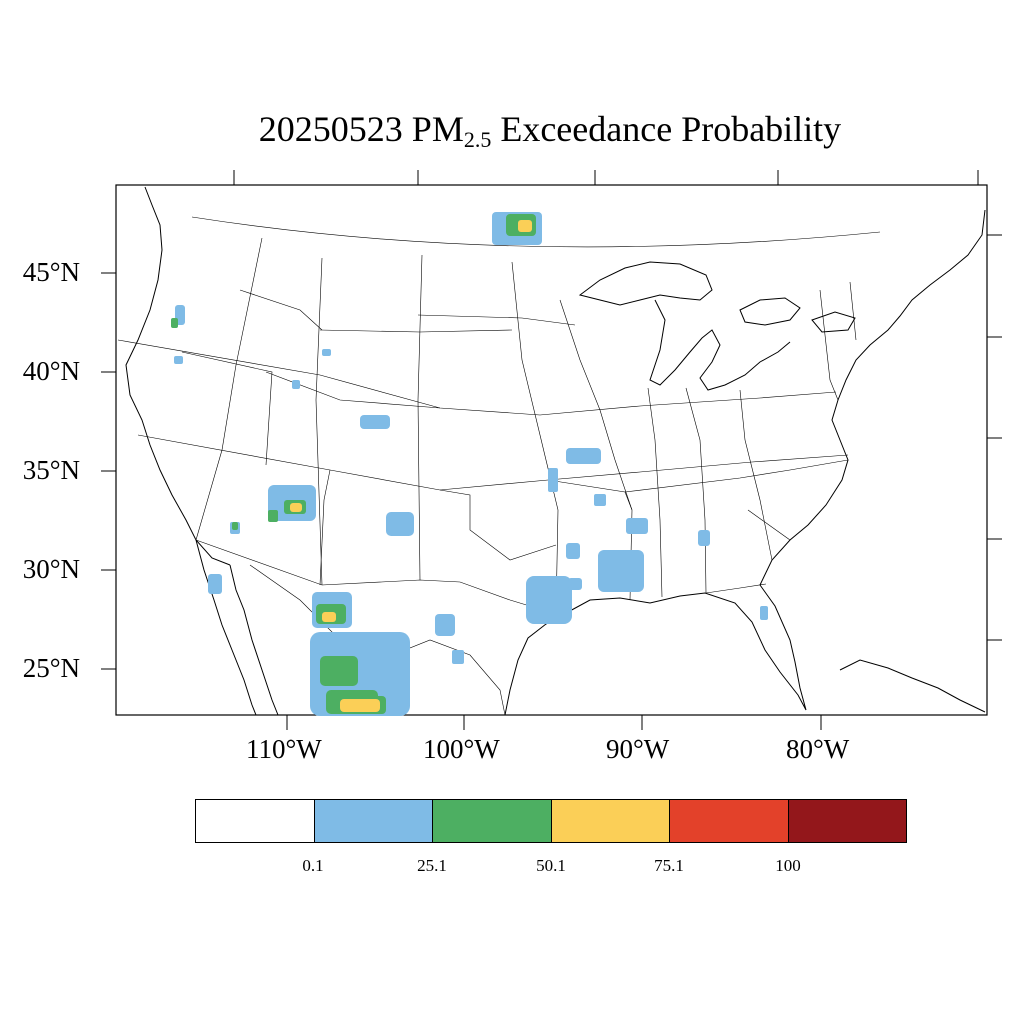  I want to click on colorbar-box-yellow, so click(610, 821).